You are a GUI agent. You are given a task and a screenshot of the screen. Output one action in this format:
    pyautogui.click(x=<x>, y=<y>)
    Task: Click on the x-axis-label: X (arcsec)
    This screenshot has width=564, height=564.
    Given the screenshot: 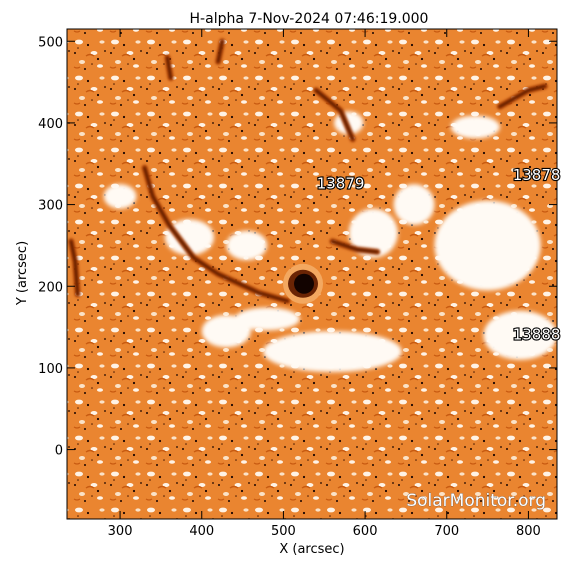 What is the action you would take?
    pyautogui.click(x=311, y=549)
    